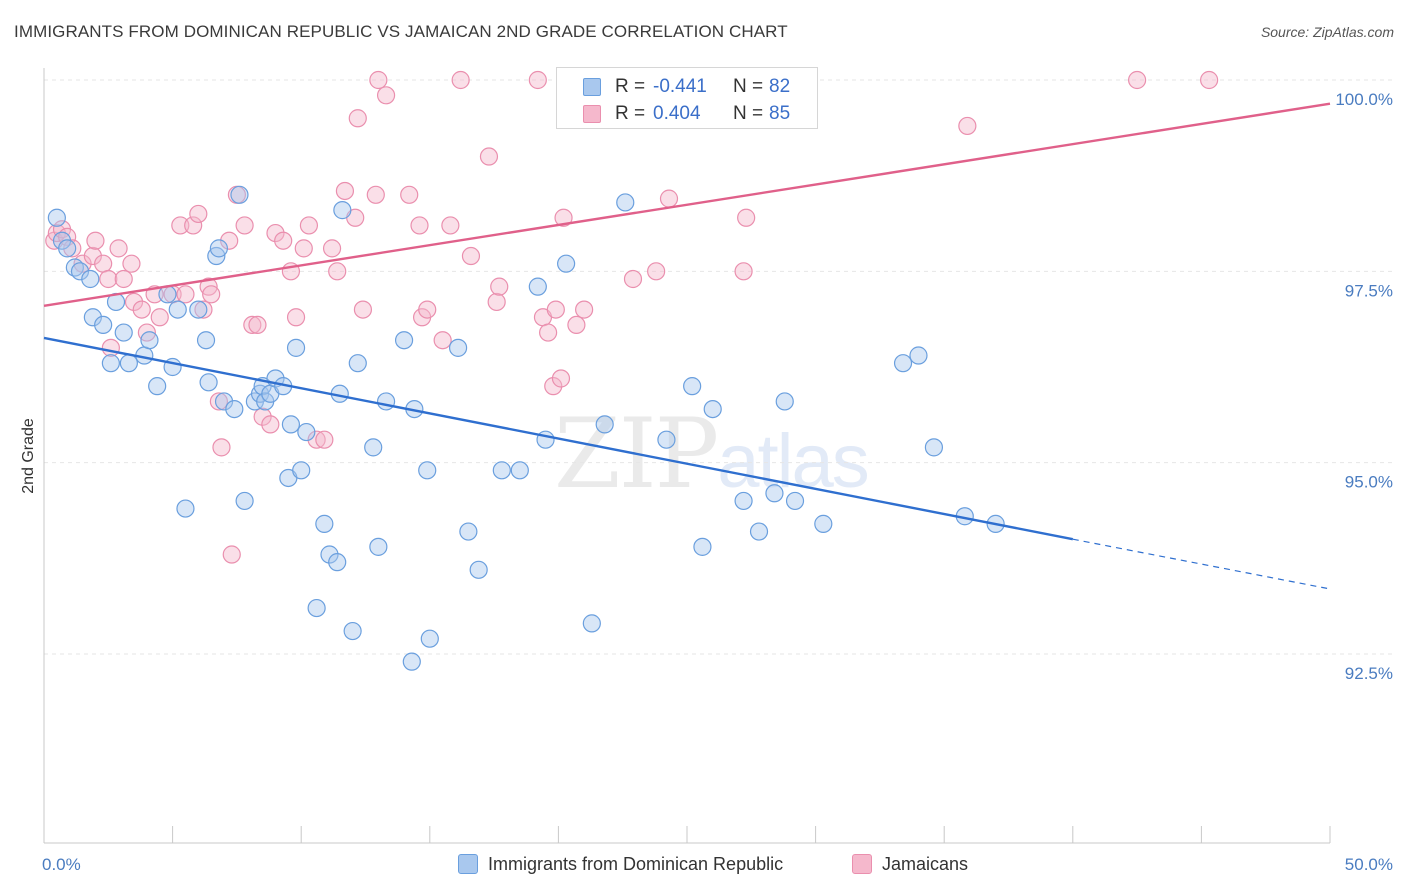  I want to click on dominican-trend-extension, so click(1201, 564).